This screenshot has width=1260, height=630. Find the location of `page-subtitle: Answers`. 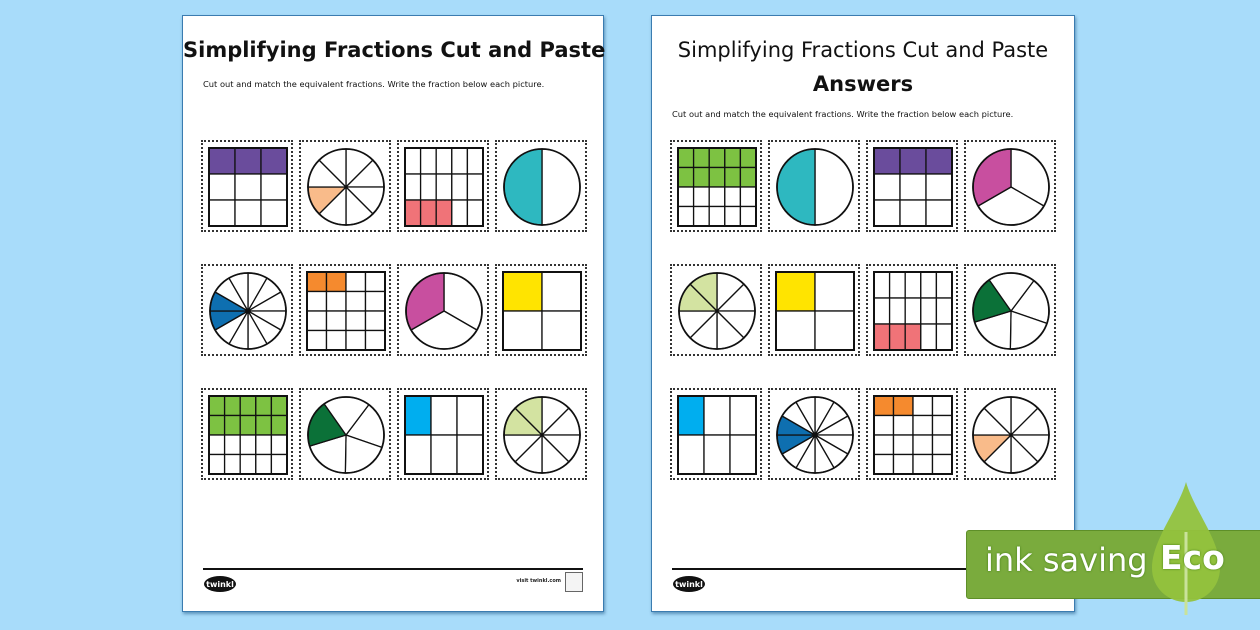

page-subtitle: Answers is located at coordinates (863, 84).